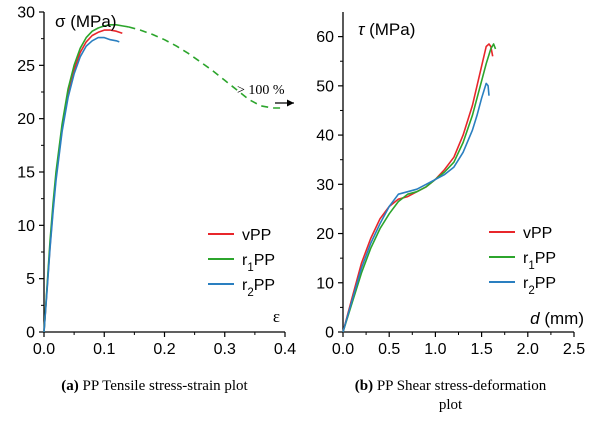 The image size is (595, 428). I want to click on annotation-arrow-icon, so click(290, 103).